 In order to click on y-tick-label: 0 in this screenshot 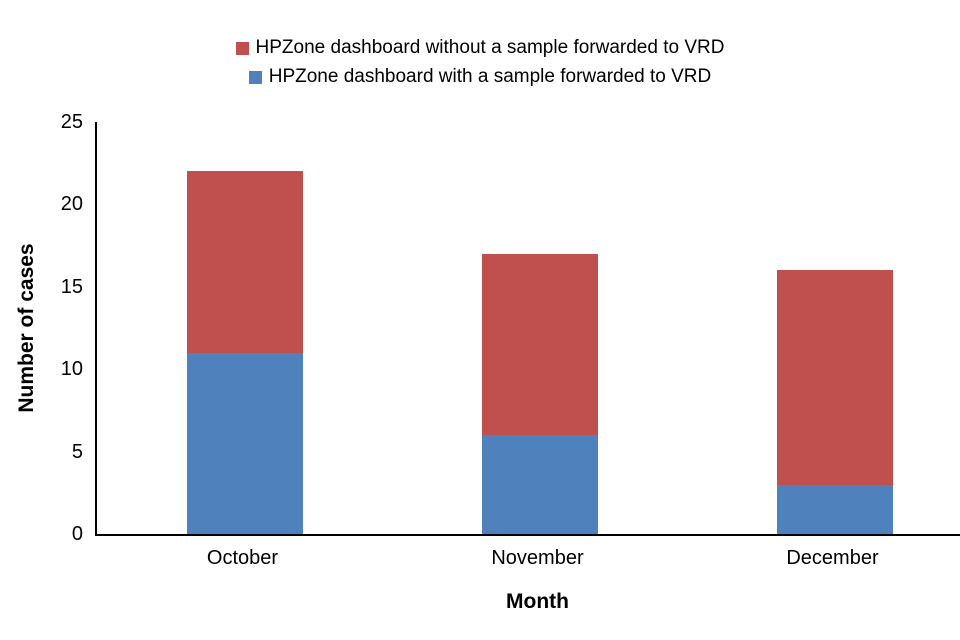, I will do `click(77, 534)`.